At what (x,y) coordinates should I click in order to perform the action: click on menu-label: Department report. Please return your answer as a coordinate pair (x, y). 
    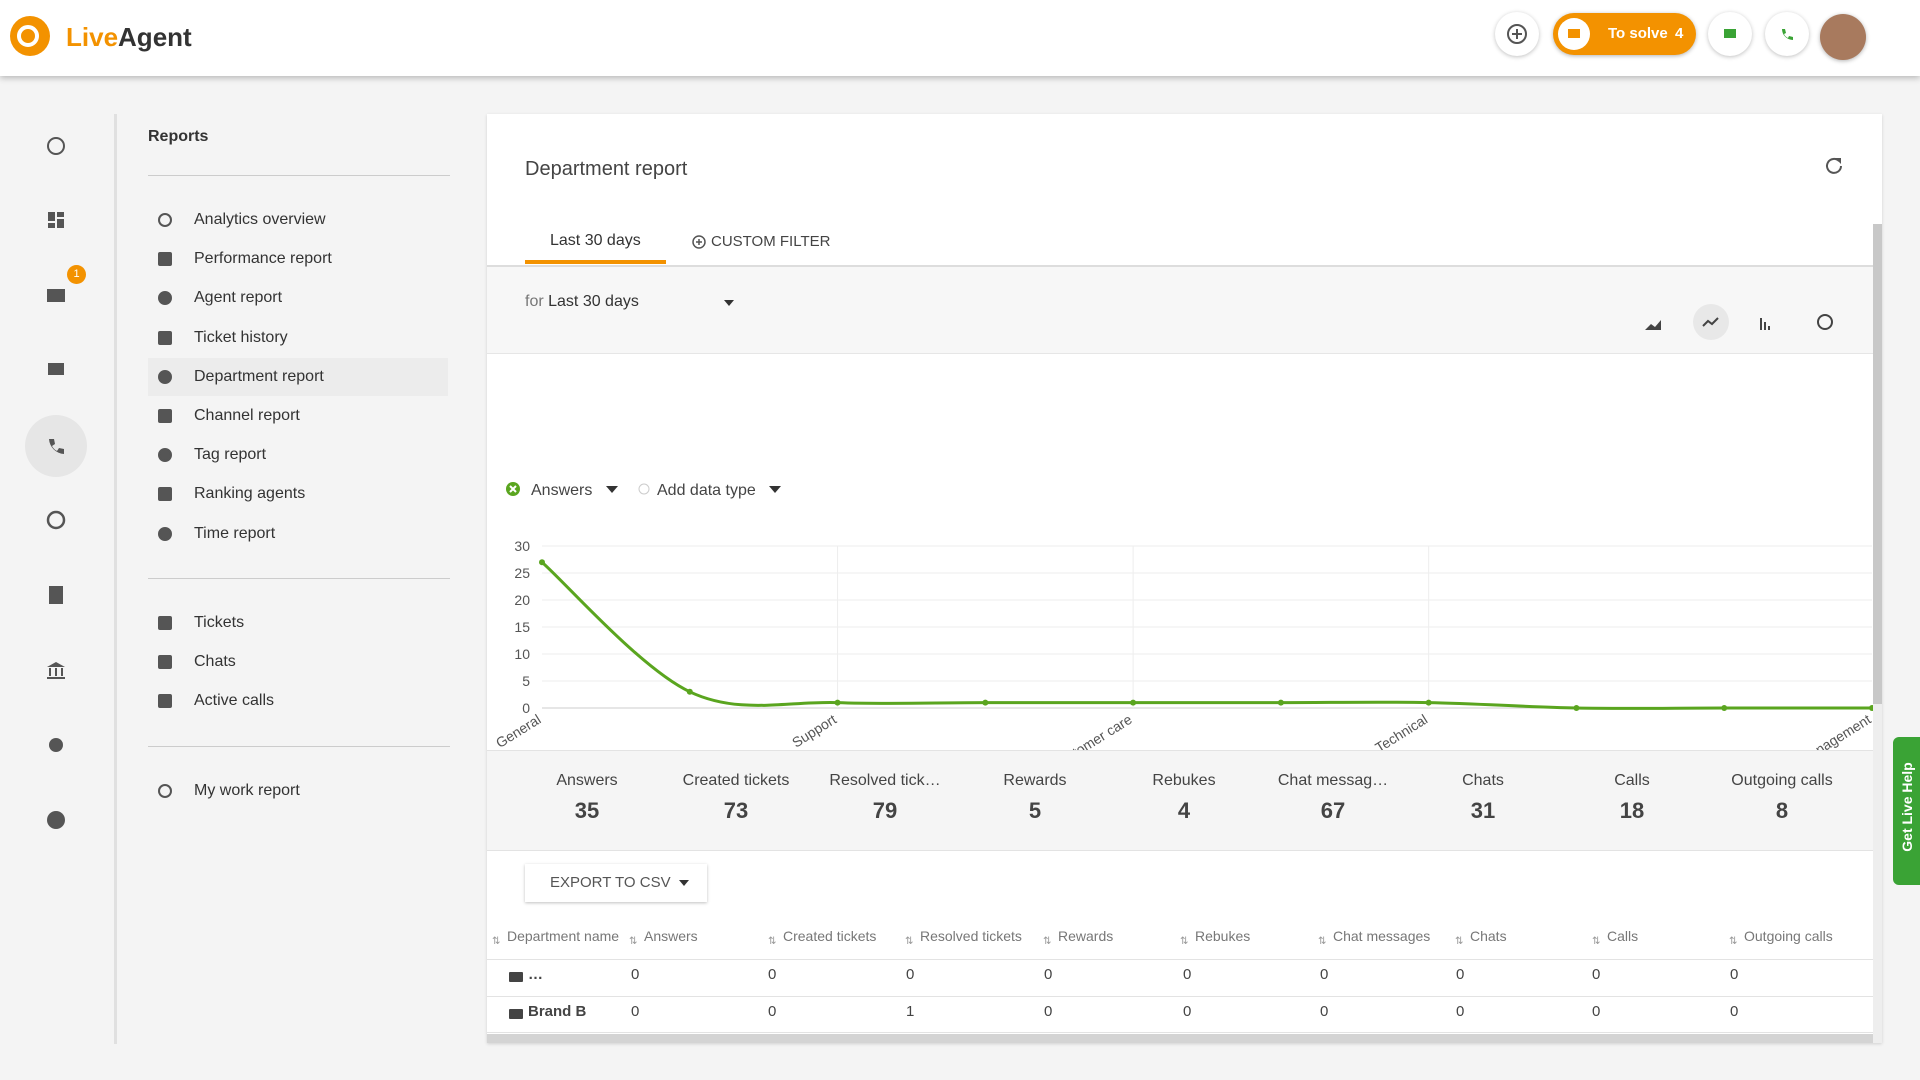
    Looking at the image, I should click on (259, 376).